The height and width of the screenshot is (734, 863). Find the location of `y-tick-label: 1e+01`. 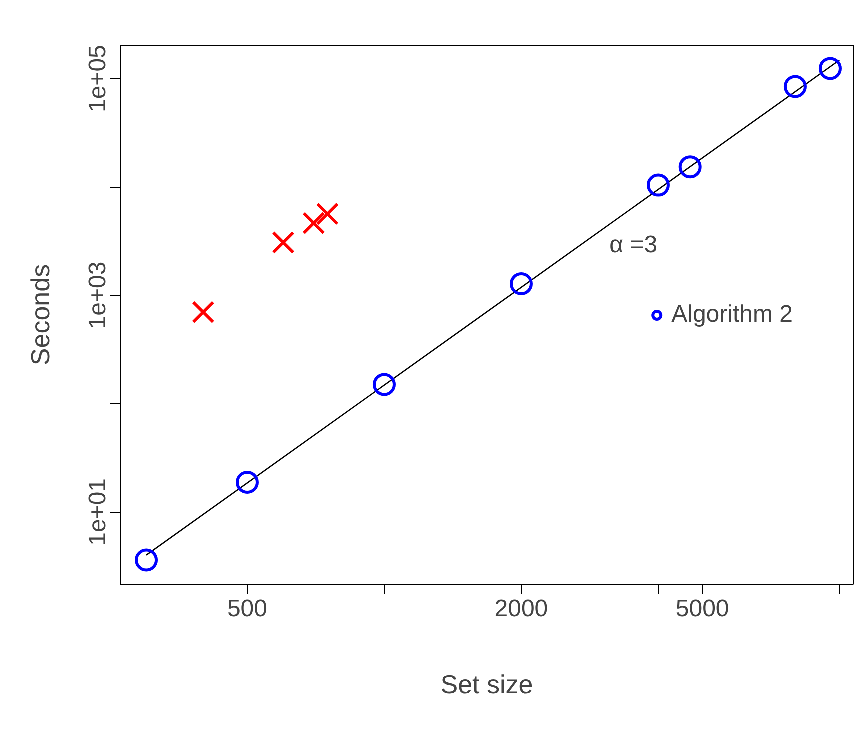

y-tick-label: 1e+01 is located at coordinates (98, 512).